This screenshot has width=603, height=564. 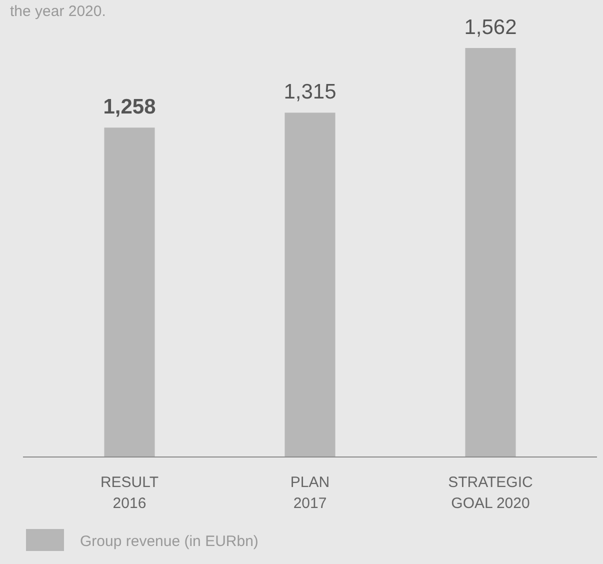 What do you see at coordinates (169, 541) in the screenshot?
I see `legend-label: Group revenue (in EURbn)` at bounding box center [169, 541].